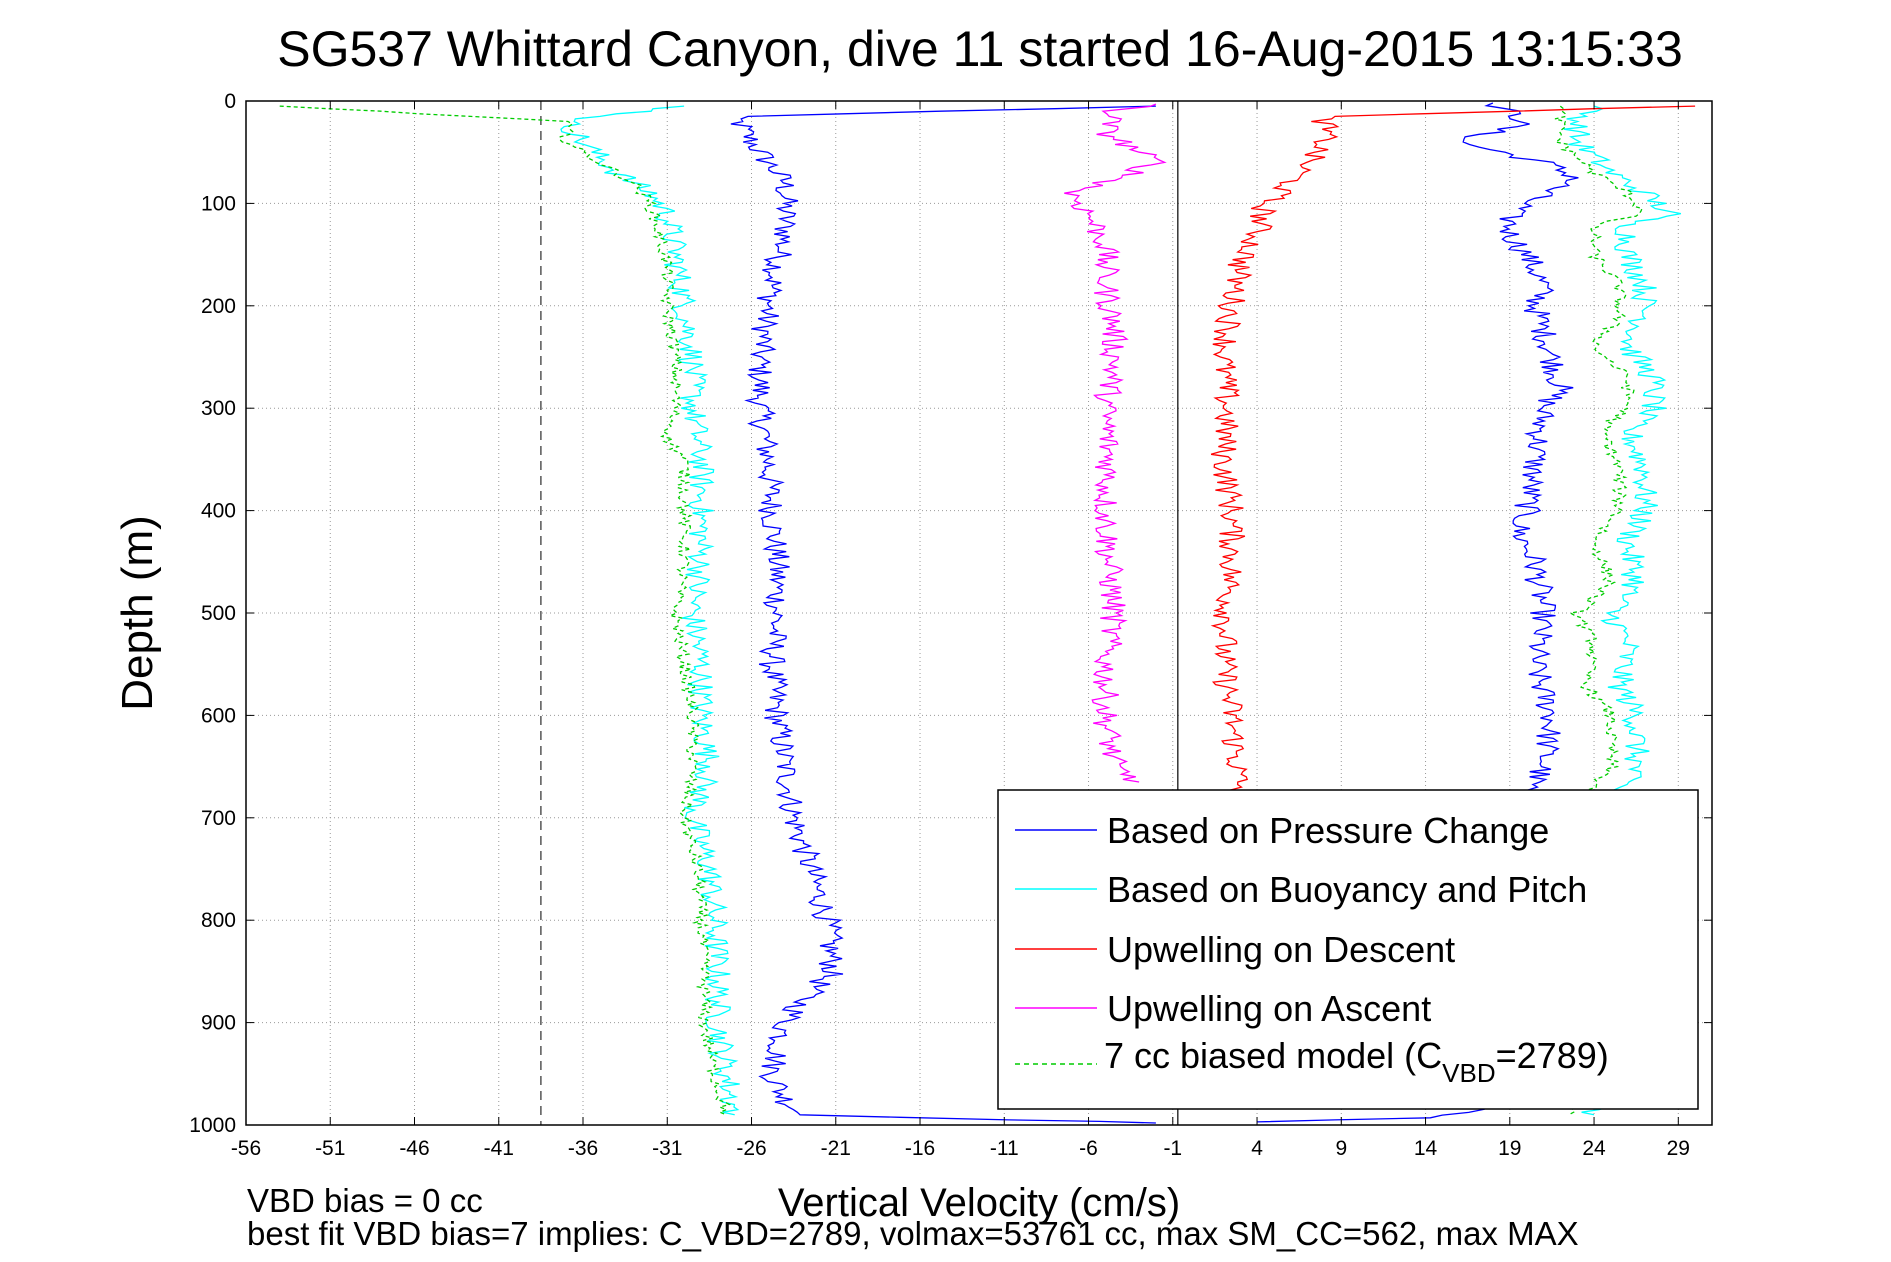 This screenshot has width=1891, height=1262. What do you see at coordinates (499, 1148) in the screenshot?
I see `x-tick-label: -41` at bounding box center [499, 1148].